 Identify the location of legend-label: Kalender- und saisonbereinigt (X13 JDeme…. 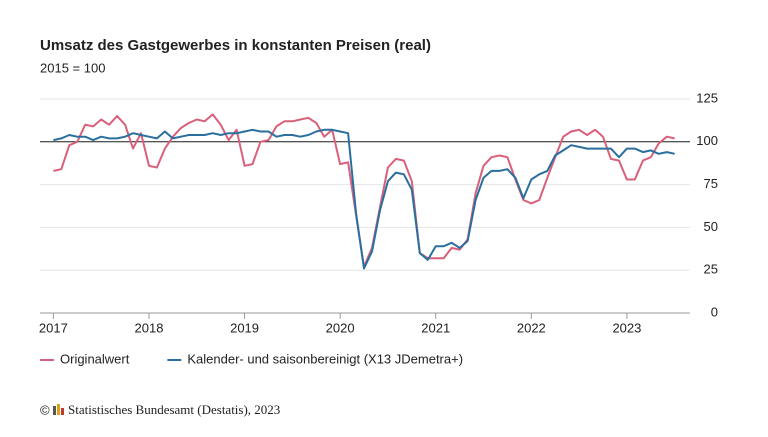
(325, 358).